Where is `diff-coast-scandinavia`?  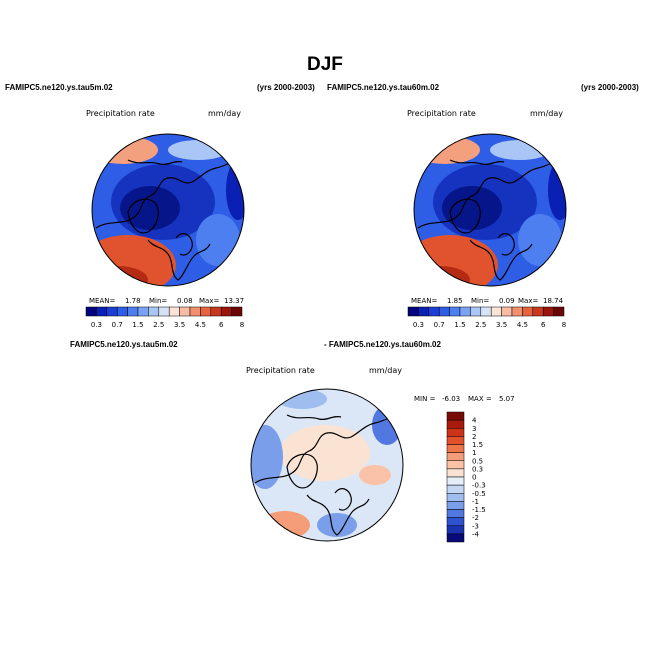
diff-coast-scandinavia is located at coordinates (343, 499).